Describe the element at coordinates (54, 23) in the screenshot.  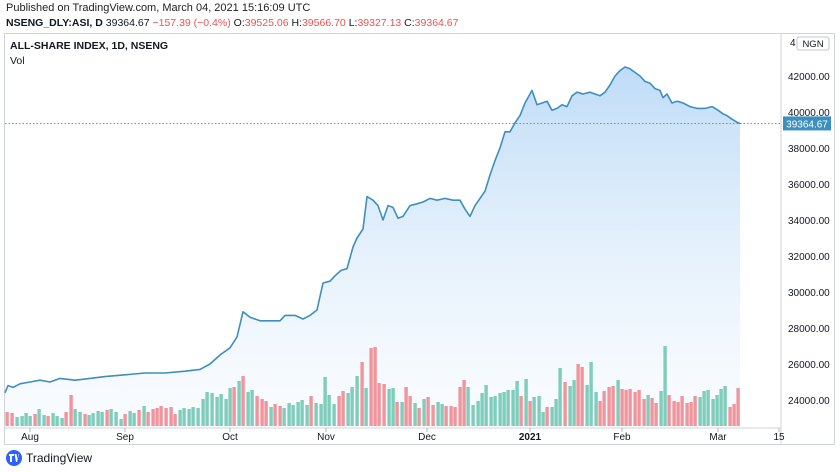
I see `symbol-label: NSENG_DLY:ASI, D` at that location.